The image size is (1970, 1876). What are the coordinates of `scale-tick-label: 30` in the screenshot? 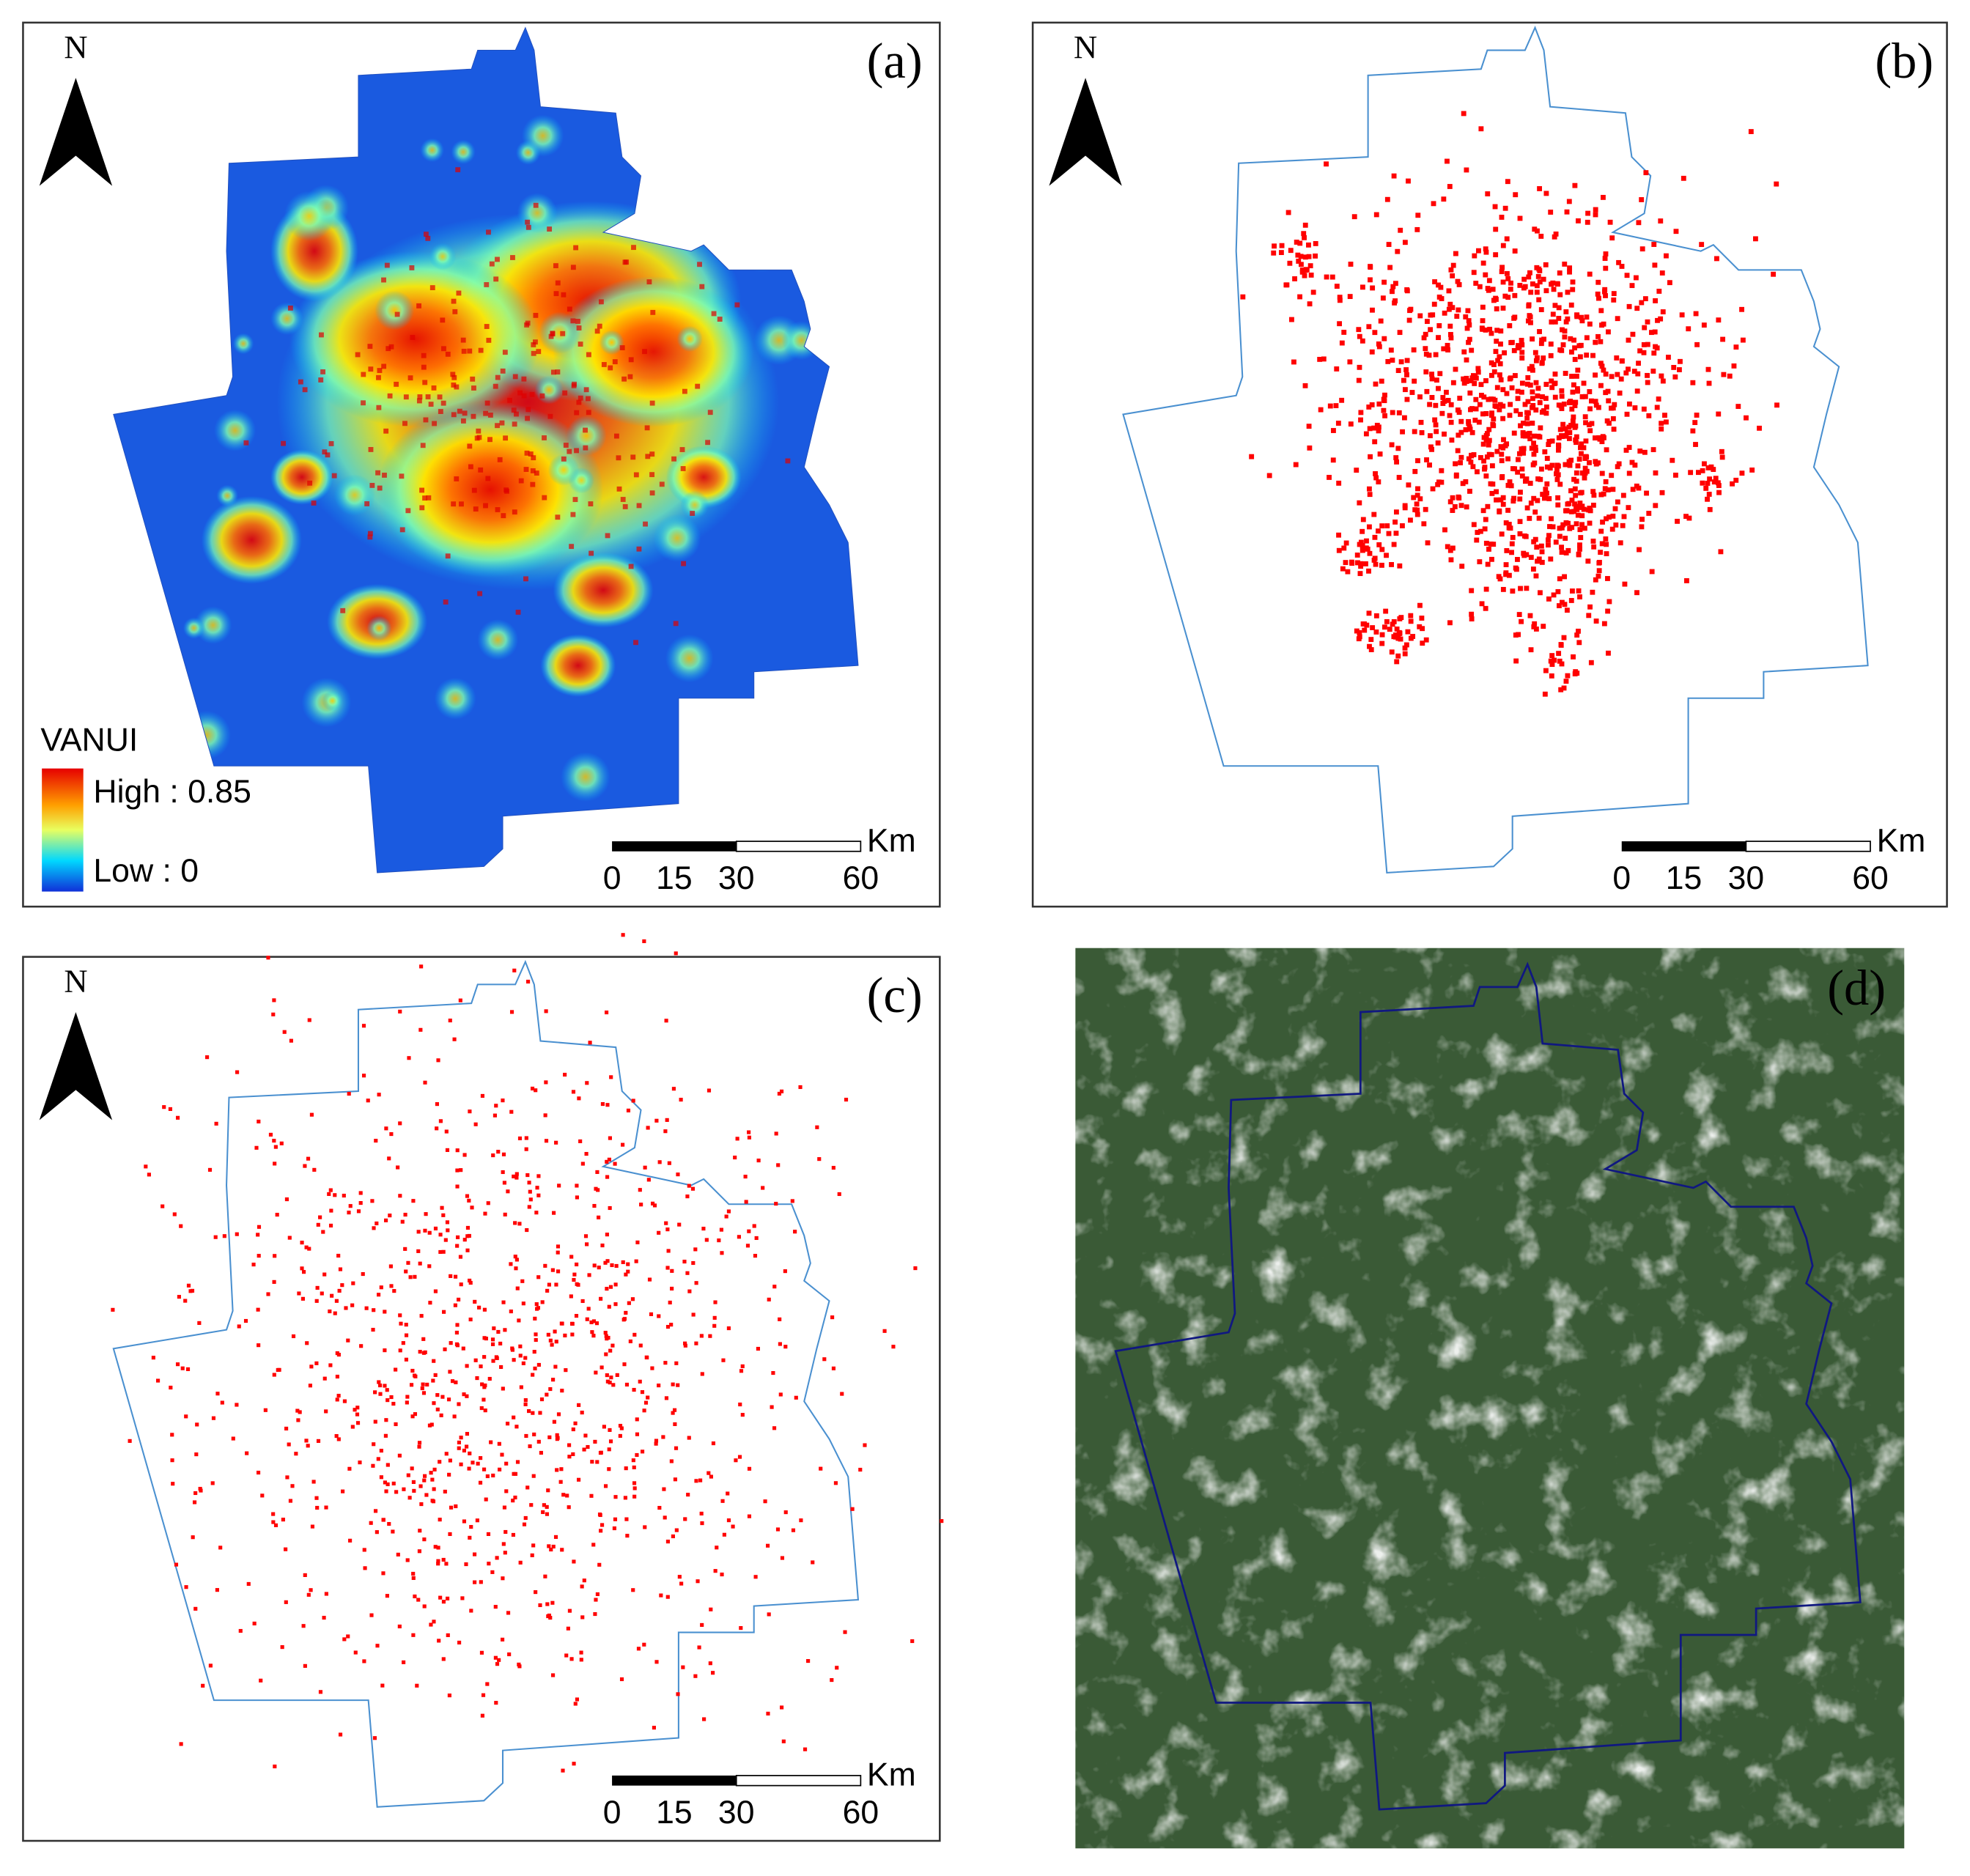 It's located at (736, 878).